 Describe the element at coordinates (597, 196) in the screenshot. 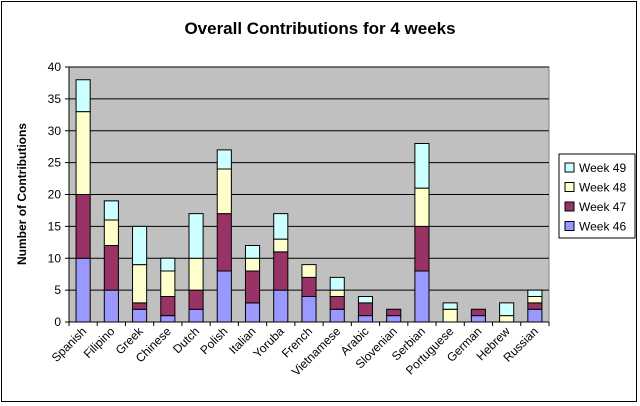

I see `legend: Week 49 Week 48 Week 47 Week 46` at that location.